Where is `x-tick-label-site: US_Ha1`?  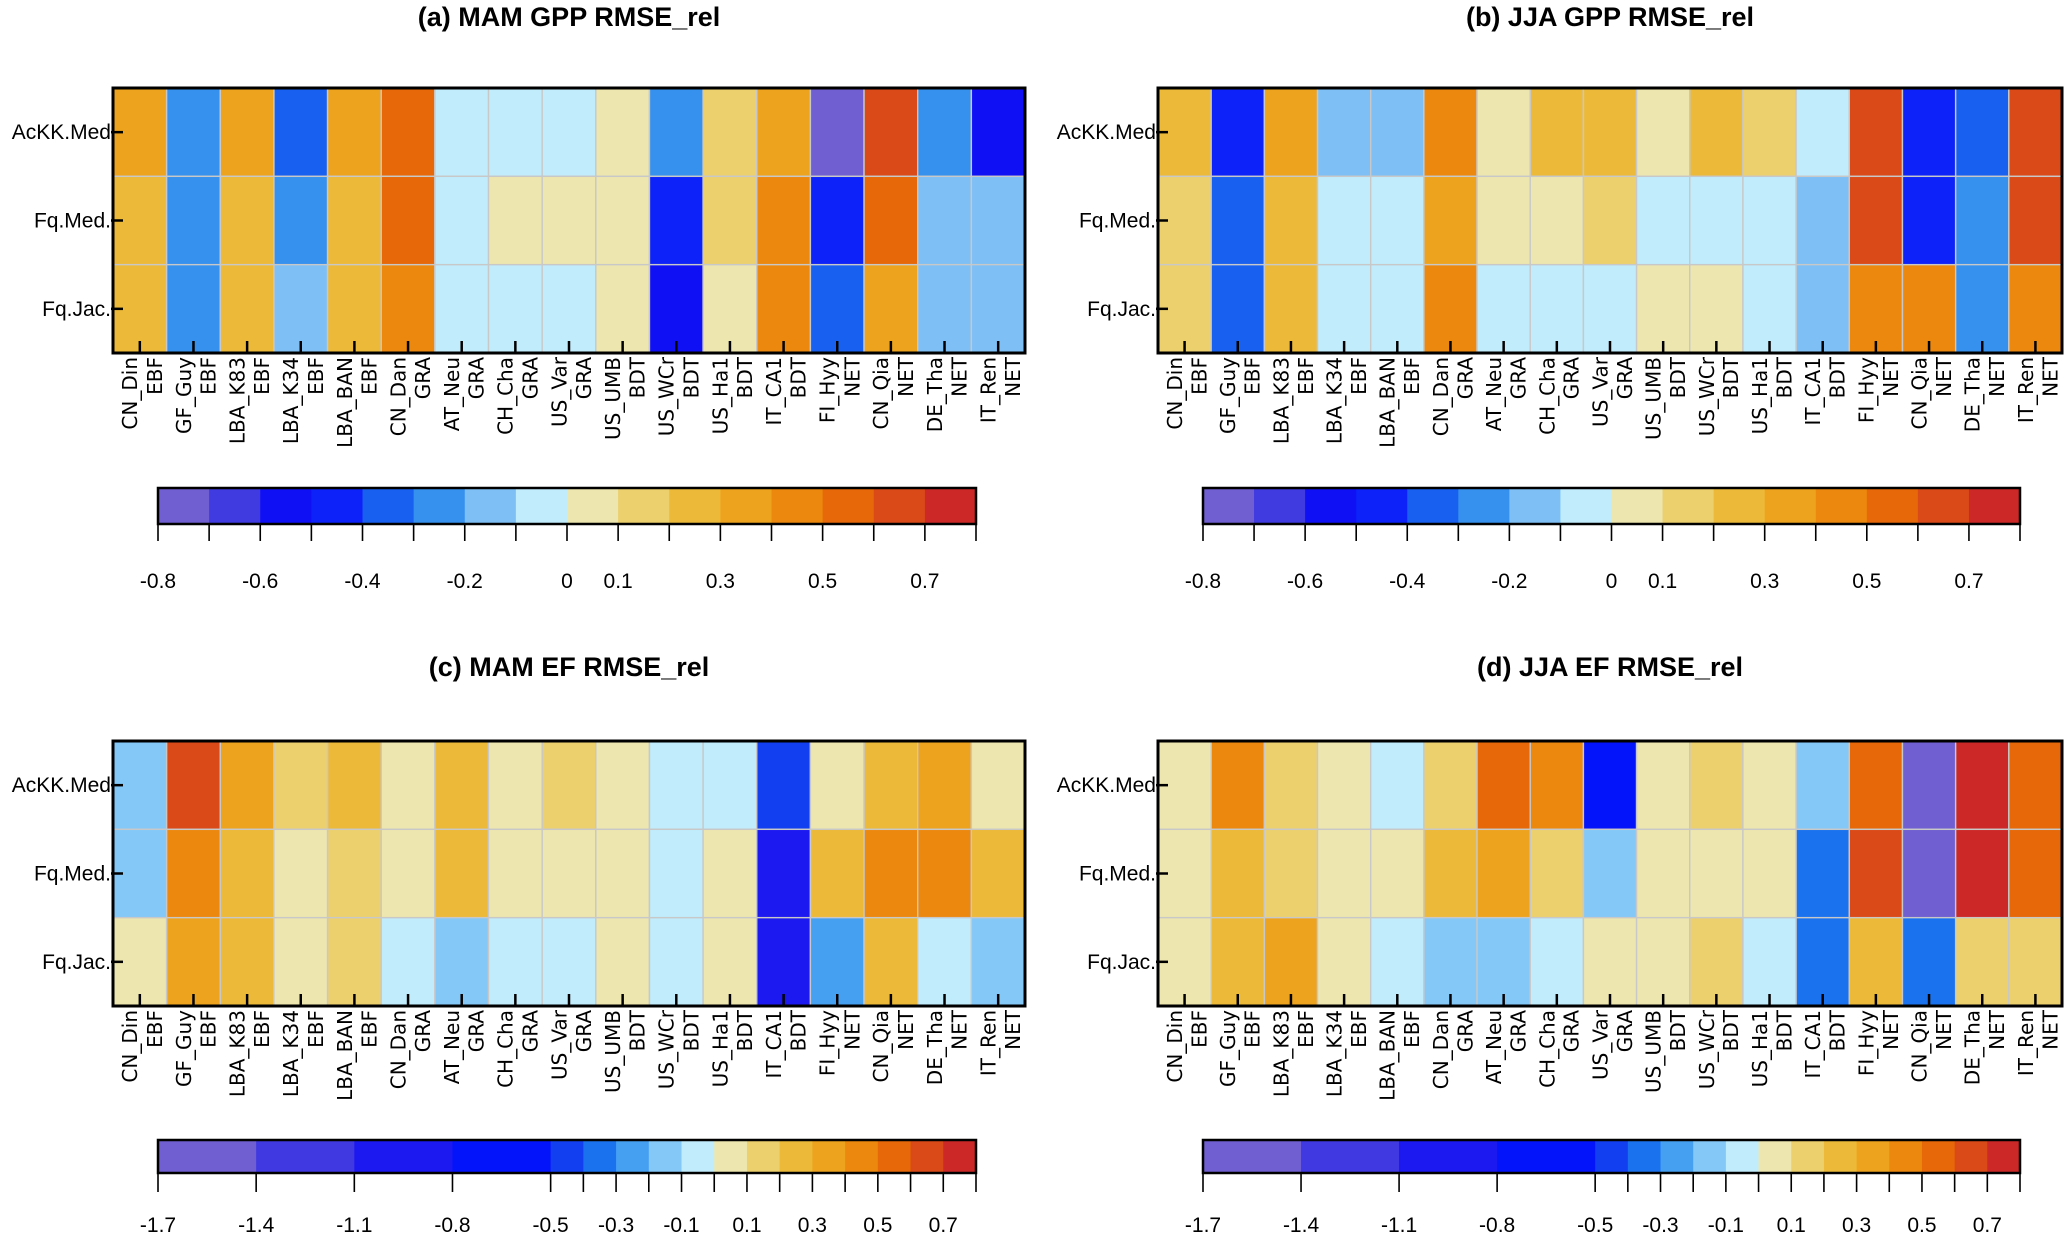
x-tick-label-site: US_Ha1 is located at coordinates (1760, 1048).